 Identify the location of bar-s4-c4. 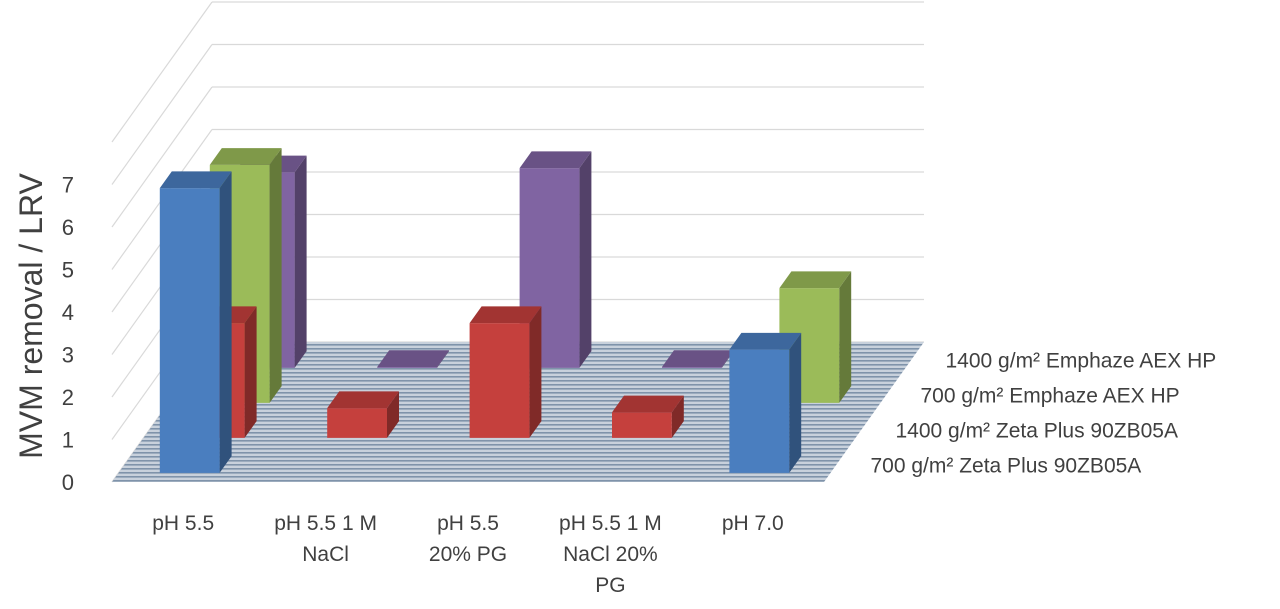
(698, 359).